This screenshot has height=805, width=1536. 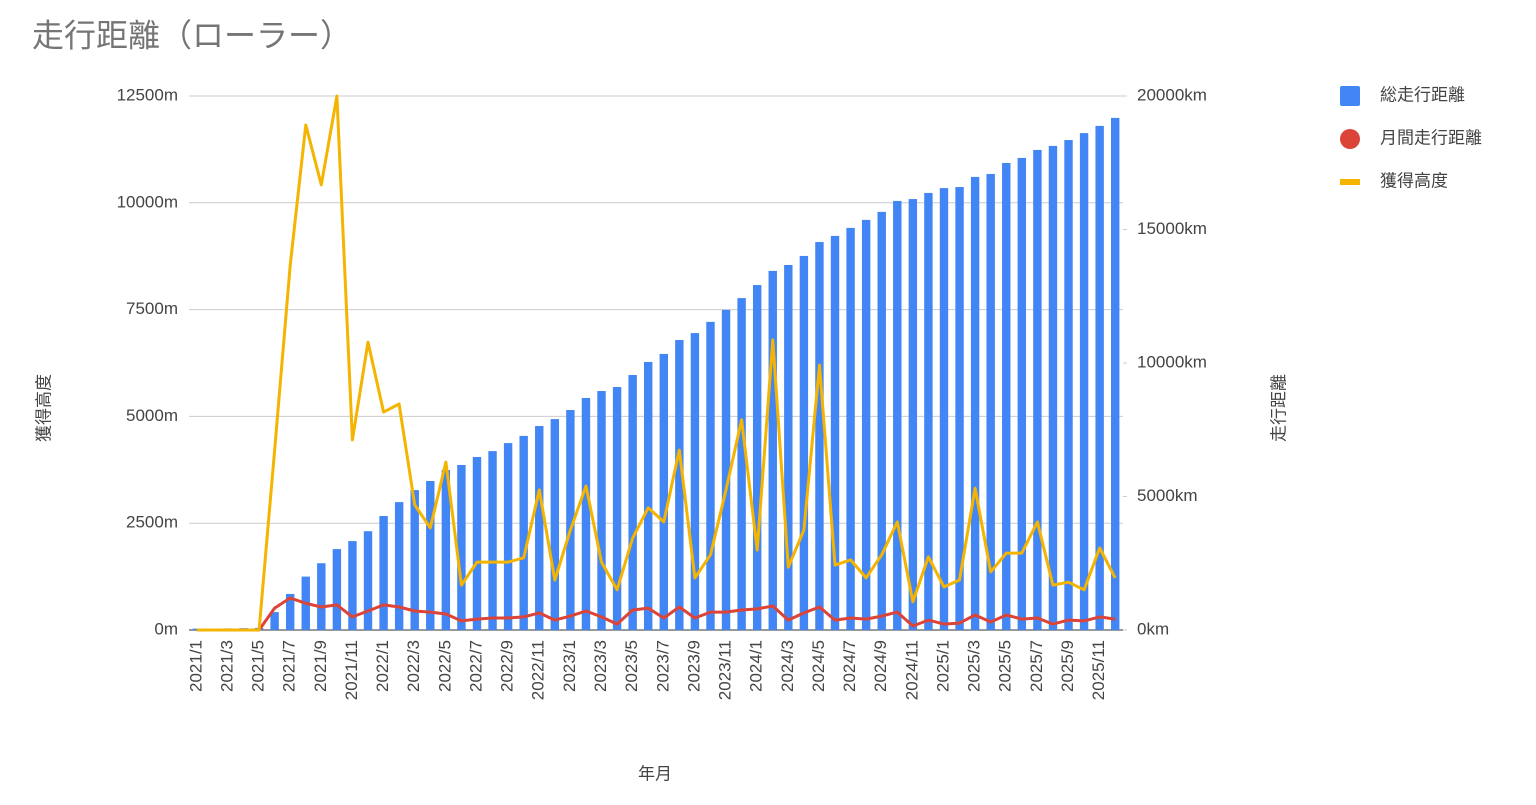 What do you see at coordinates (43, 408) in the screenshot?
I see `y-axis-title: 獲得高度` at bounding box center [43, 408].